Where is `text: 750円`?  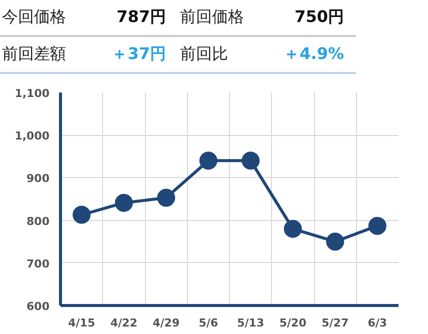
text: 750円 is located at coordinates (316, 18).